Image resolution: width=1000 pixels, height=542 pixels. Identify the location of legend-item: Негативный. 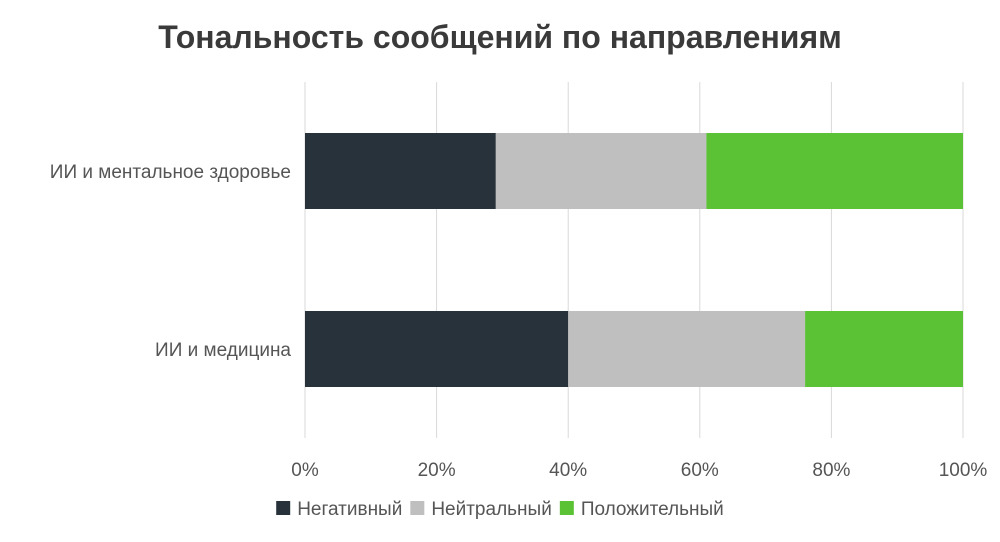
(339, 509).